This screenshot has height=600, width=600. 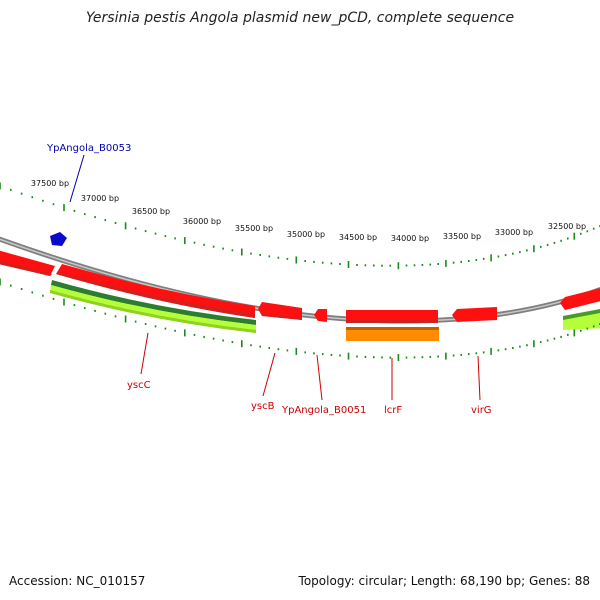 What do you see at coordinates (392, 316) in the screenshot?
I see `gene-lcrF-forward` at bounding box center [392, 316].